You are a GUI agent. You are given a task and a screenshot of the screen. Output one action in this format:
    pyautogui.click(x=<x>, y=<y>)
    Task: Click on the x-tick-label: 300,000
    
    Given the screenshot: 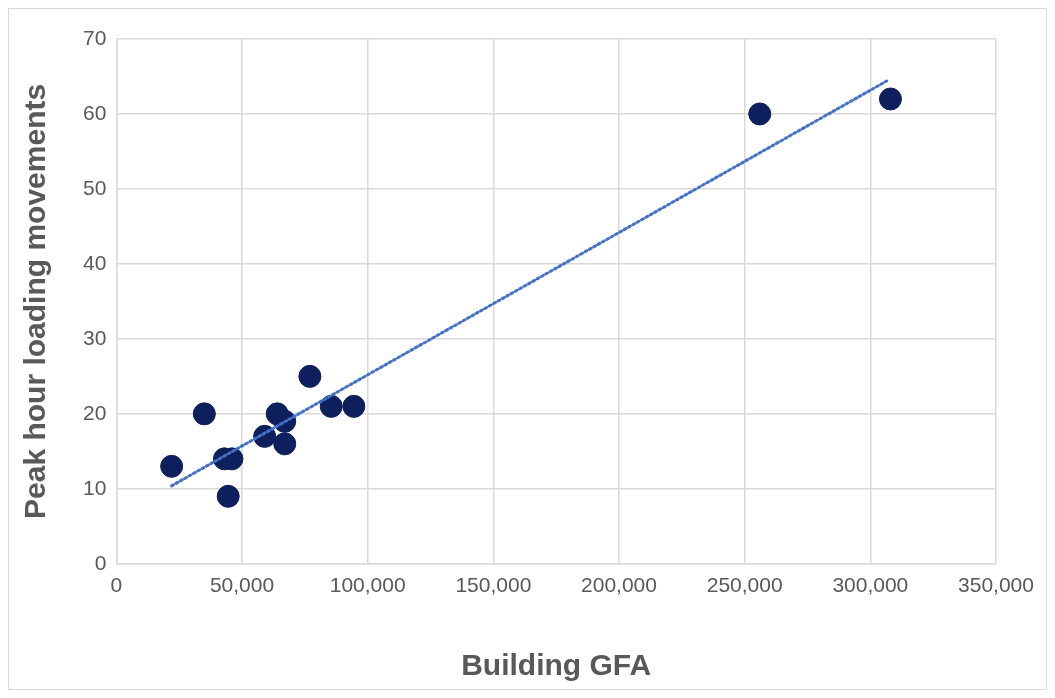 What is the action you would take?
    pyautogui.click(x=870, y=585)
    